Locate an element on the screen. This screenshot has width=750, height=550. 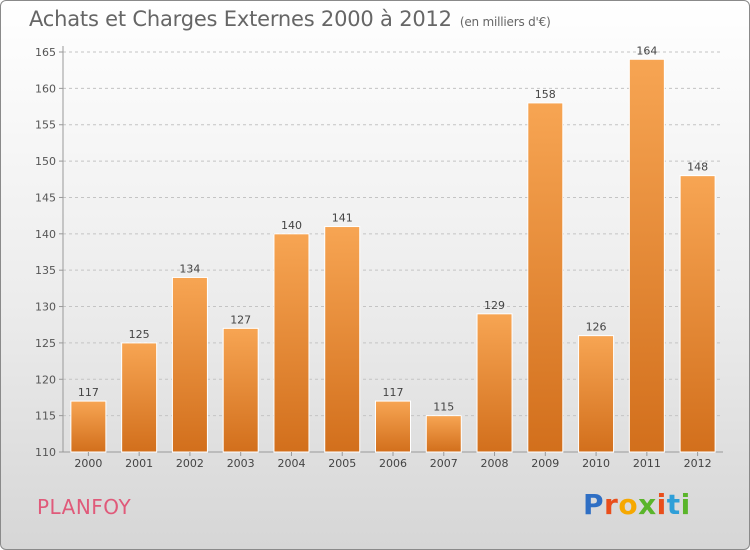
bar-2010 is located at coordinates (596, 394).